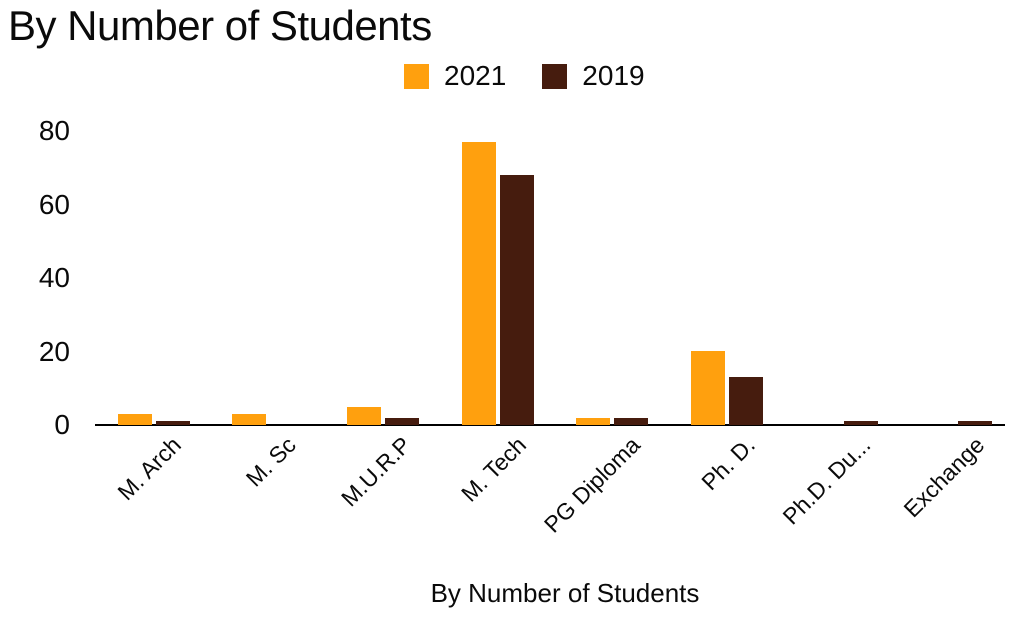 The height and width of the screenshot is (622, 1010). I want to click on x-axis-tick-label-exchange: Exchange, so click(943, 477).